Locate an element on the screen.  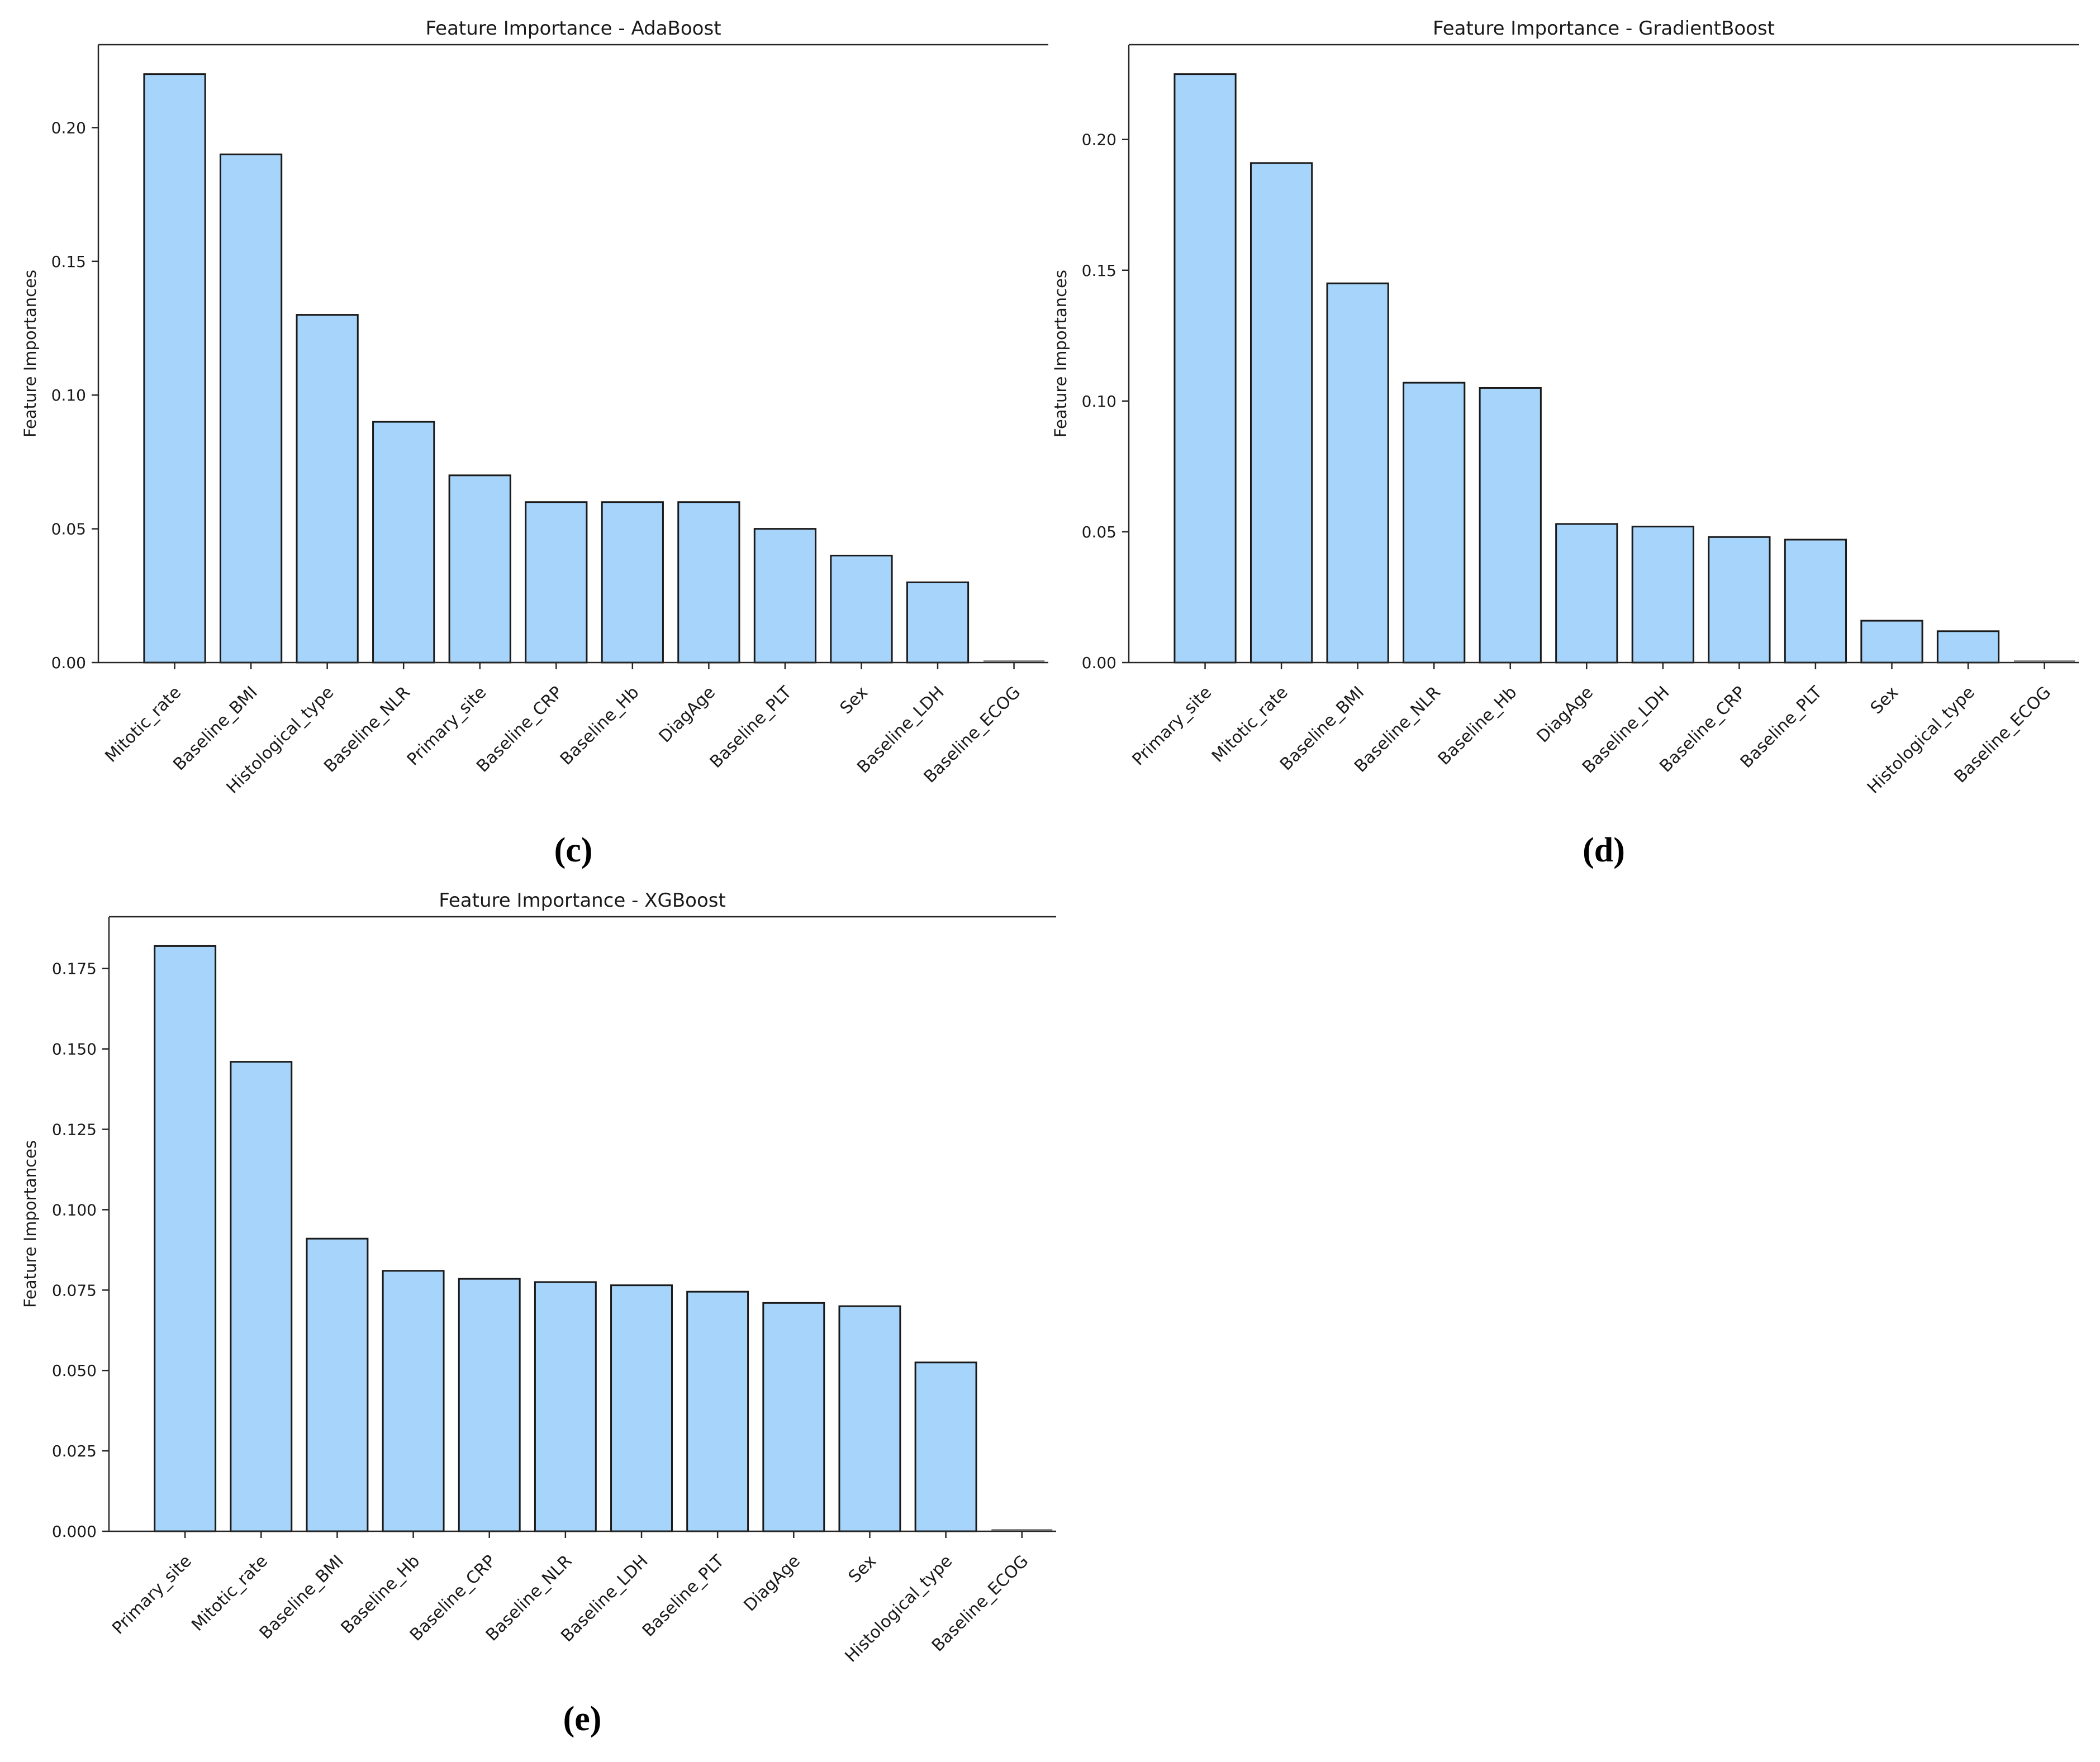
chart-caption-c: (c) is located at coordinates (573, 850).